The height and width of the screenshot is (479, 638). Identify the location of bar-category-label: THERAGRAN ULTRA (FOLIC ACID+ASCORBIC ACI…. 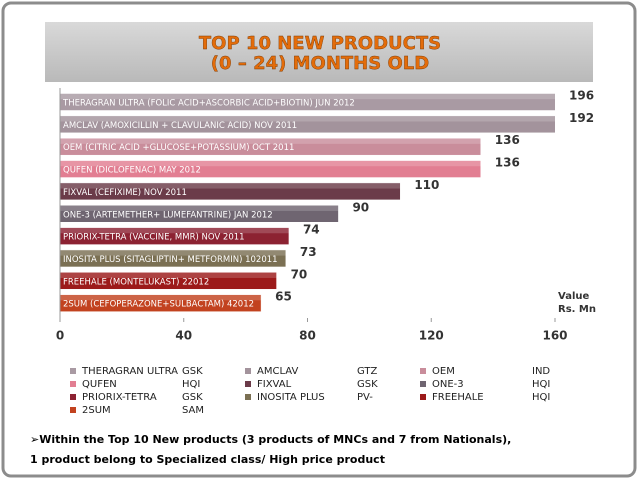
(208, 104).